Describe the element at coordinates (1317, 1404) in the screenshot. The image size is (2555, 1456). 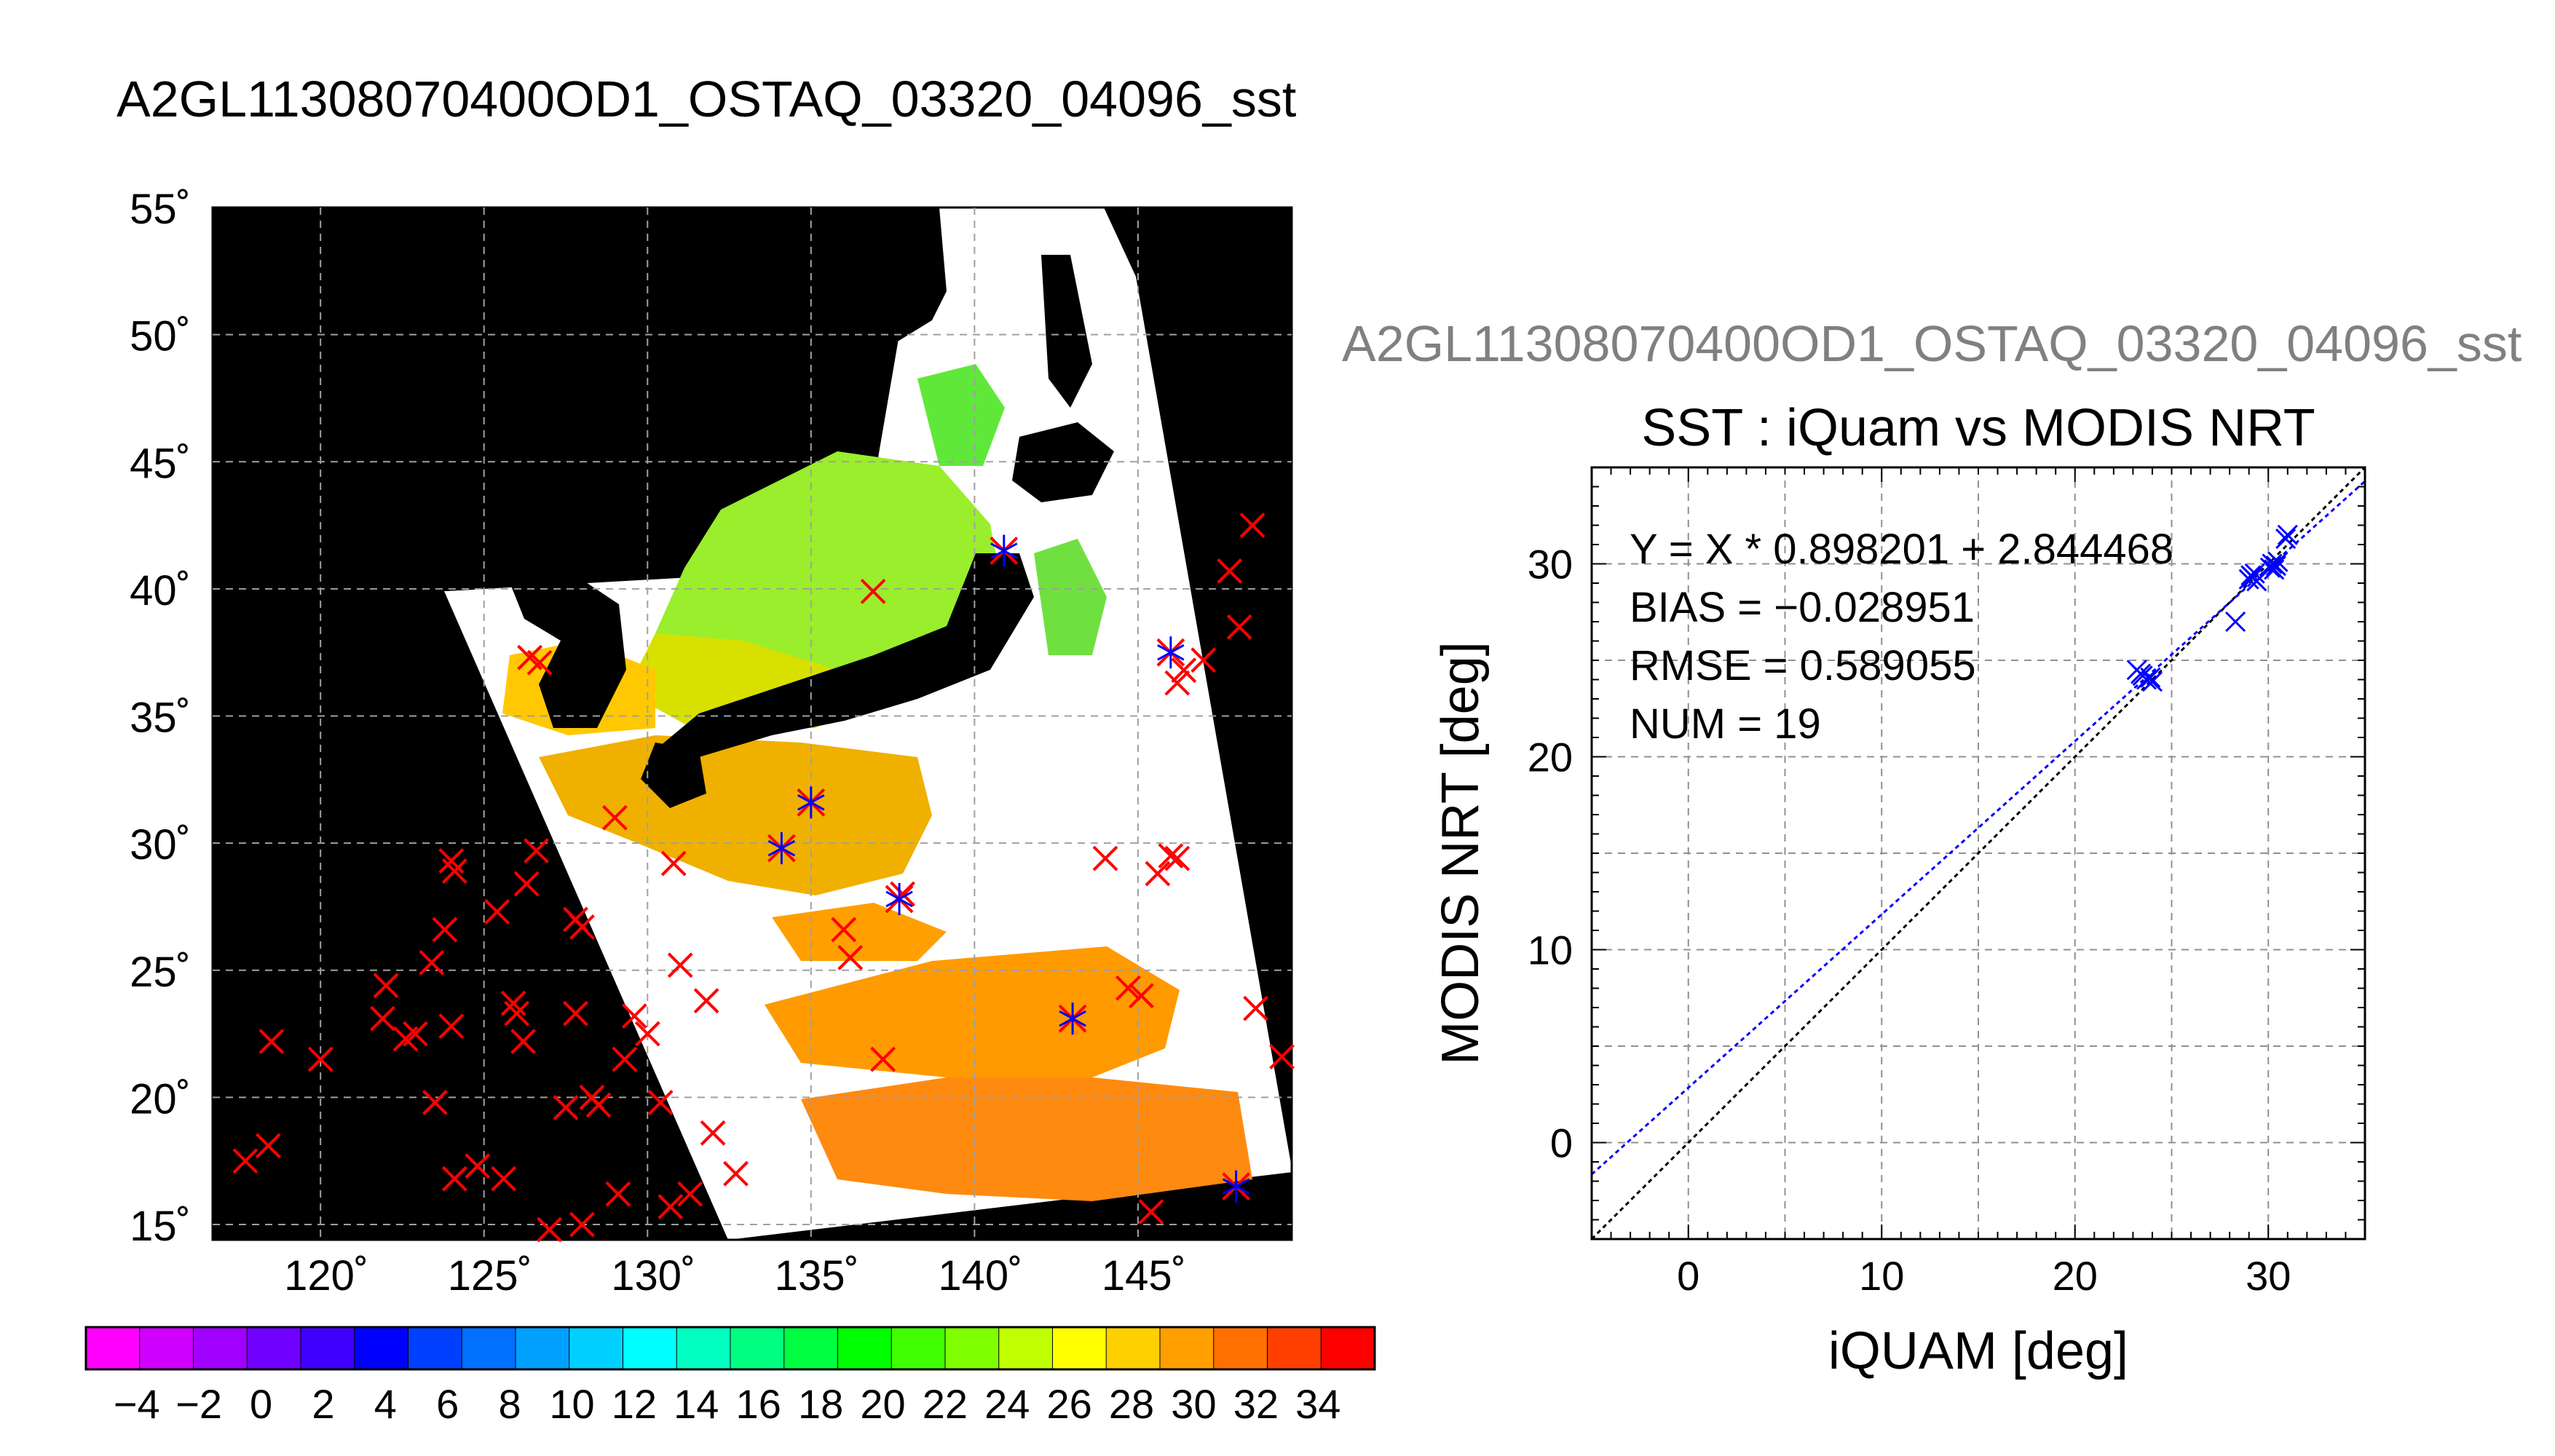
I see `colorbar-tick-label: 34` at that location.